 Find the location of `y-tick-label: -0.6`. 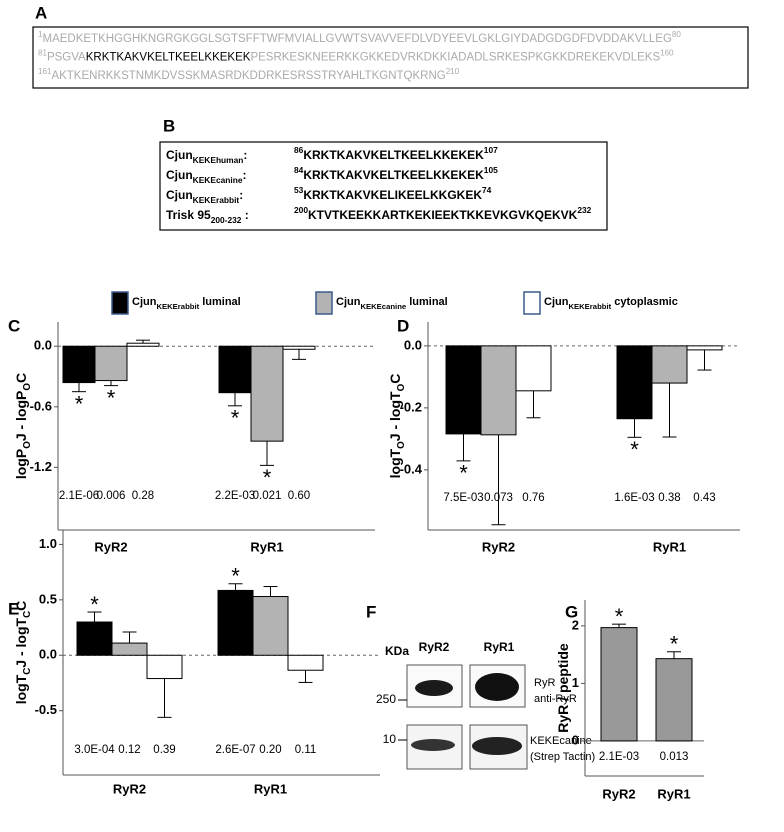

y-tick-label: -0.6 is located at coordinates (41, 405).